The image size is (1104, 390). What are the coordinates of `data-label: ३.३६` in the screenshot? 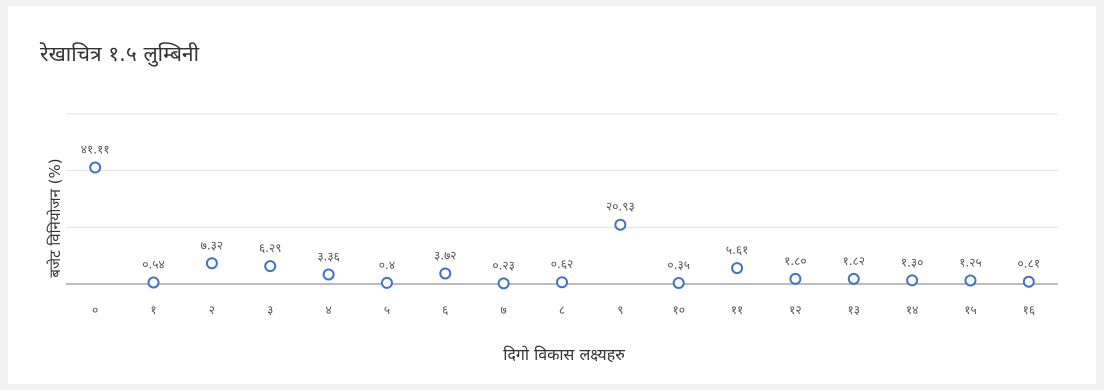 It's located at (328, 256).